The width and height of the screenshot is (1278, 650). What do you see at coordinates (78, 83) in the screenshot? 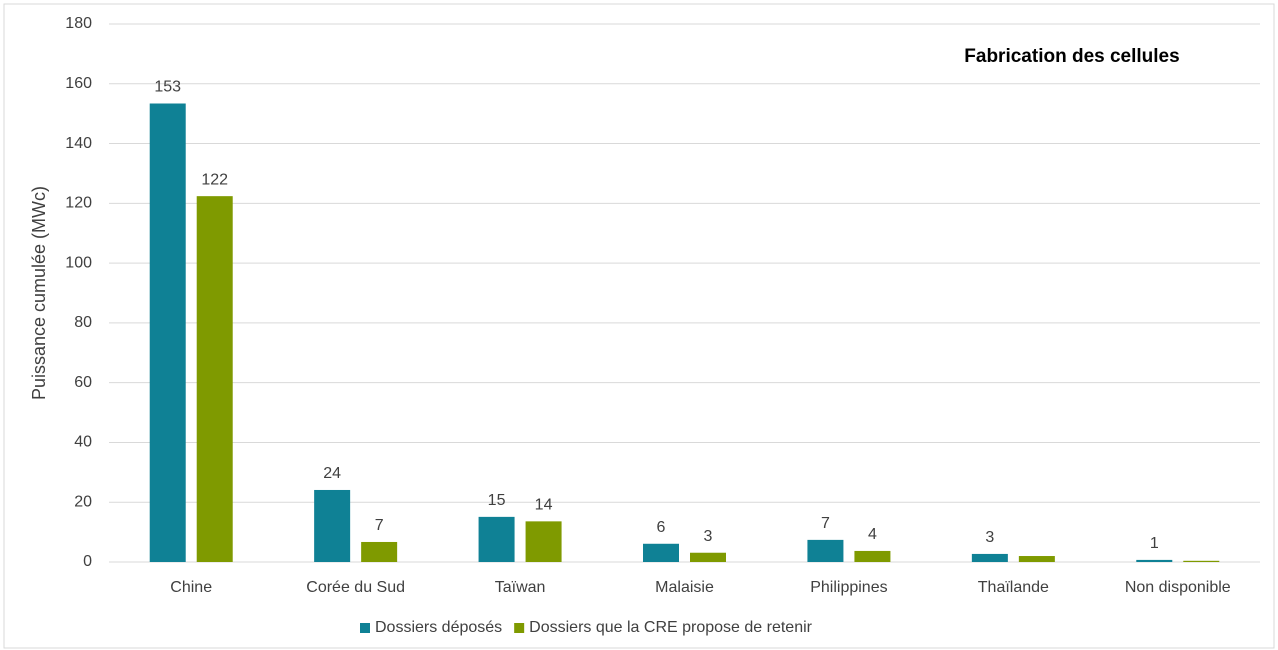
I see `y-tick-label: 160` at bounding box center [78, 83].